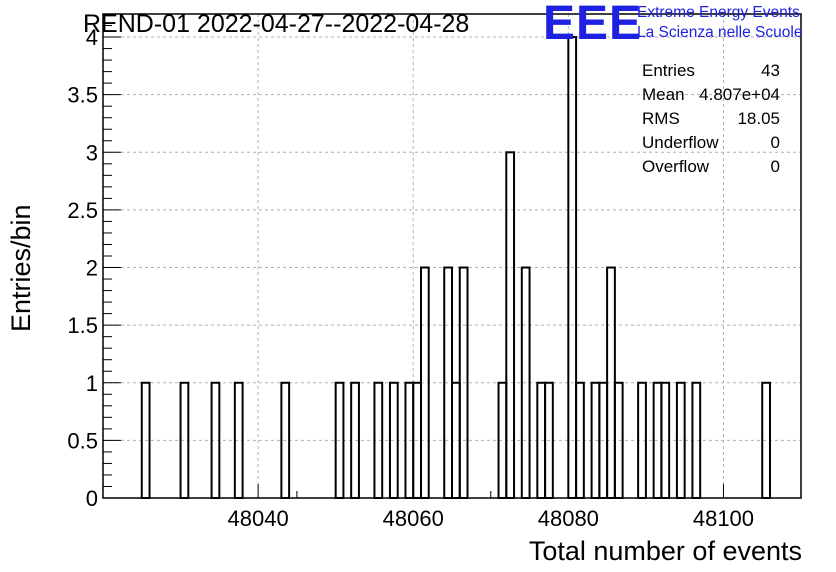 The image size is (836, 572). What do you see at coordinates (723, 518) in the screenshot?
I see `x-tick-label: 48100` at bounding box center [723, 518].